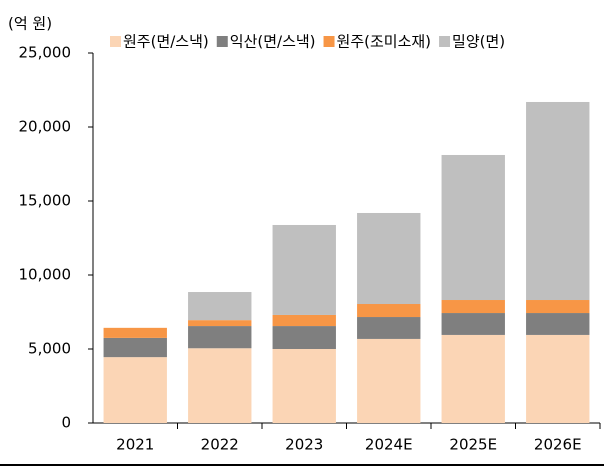  I want to click on y-tick-label: 20,000, so click(45, 127).